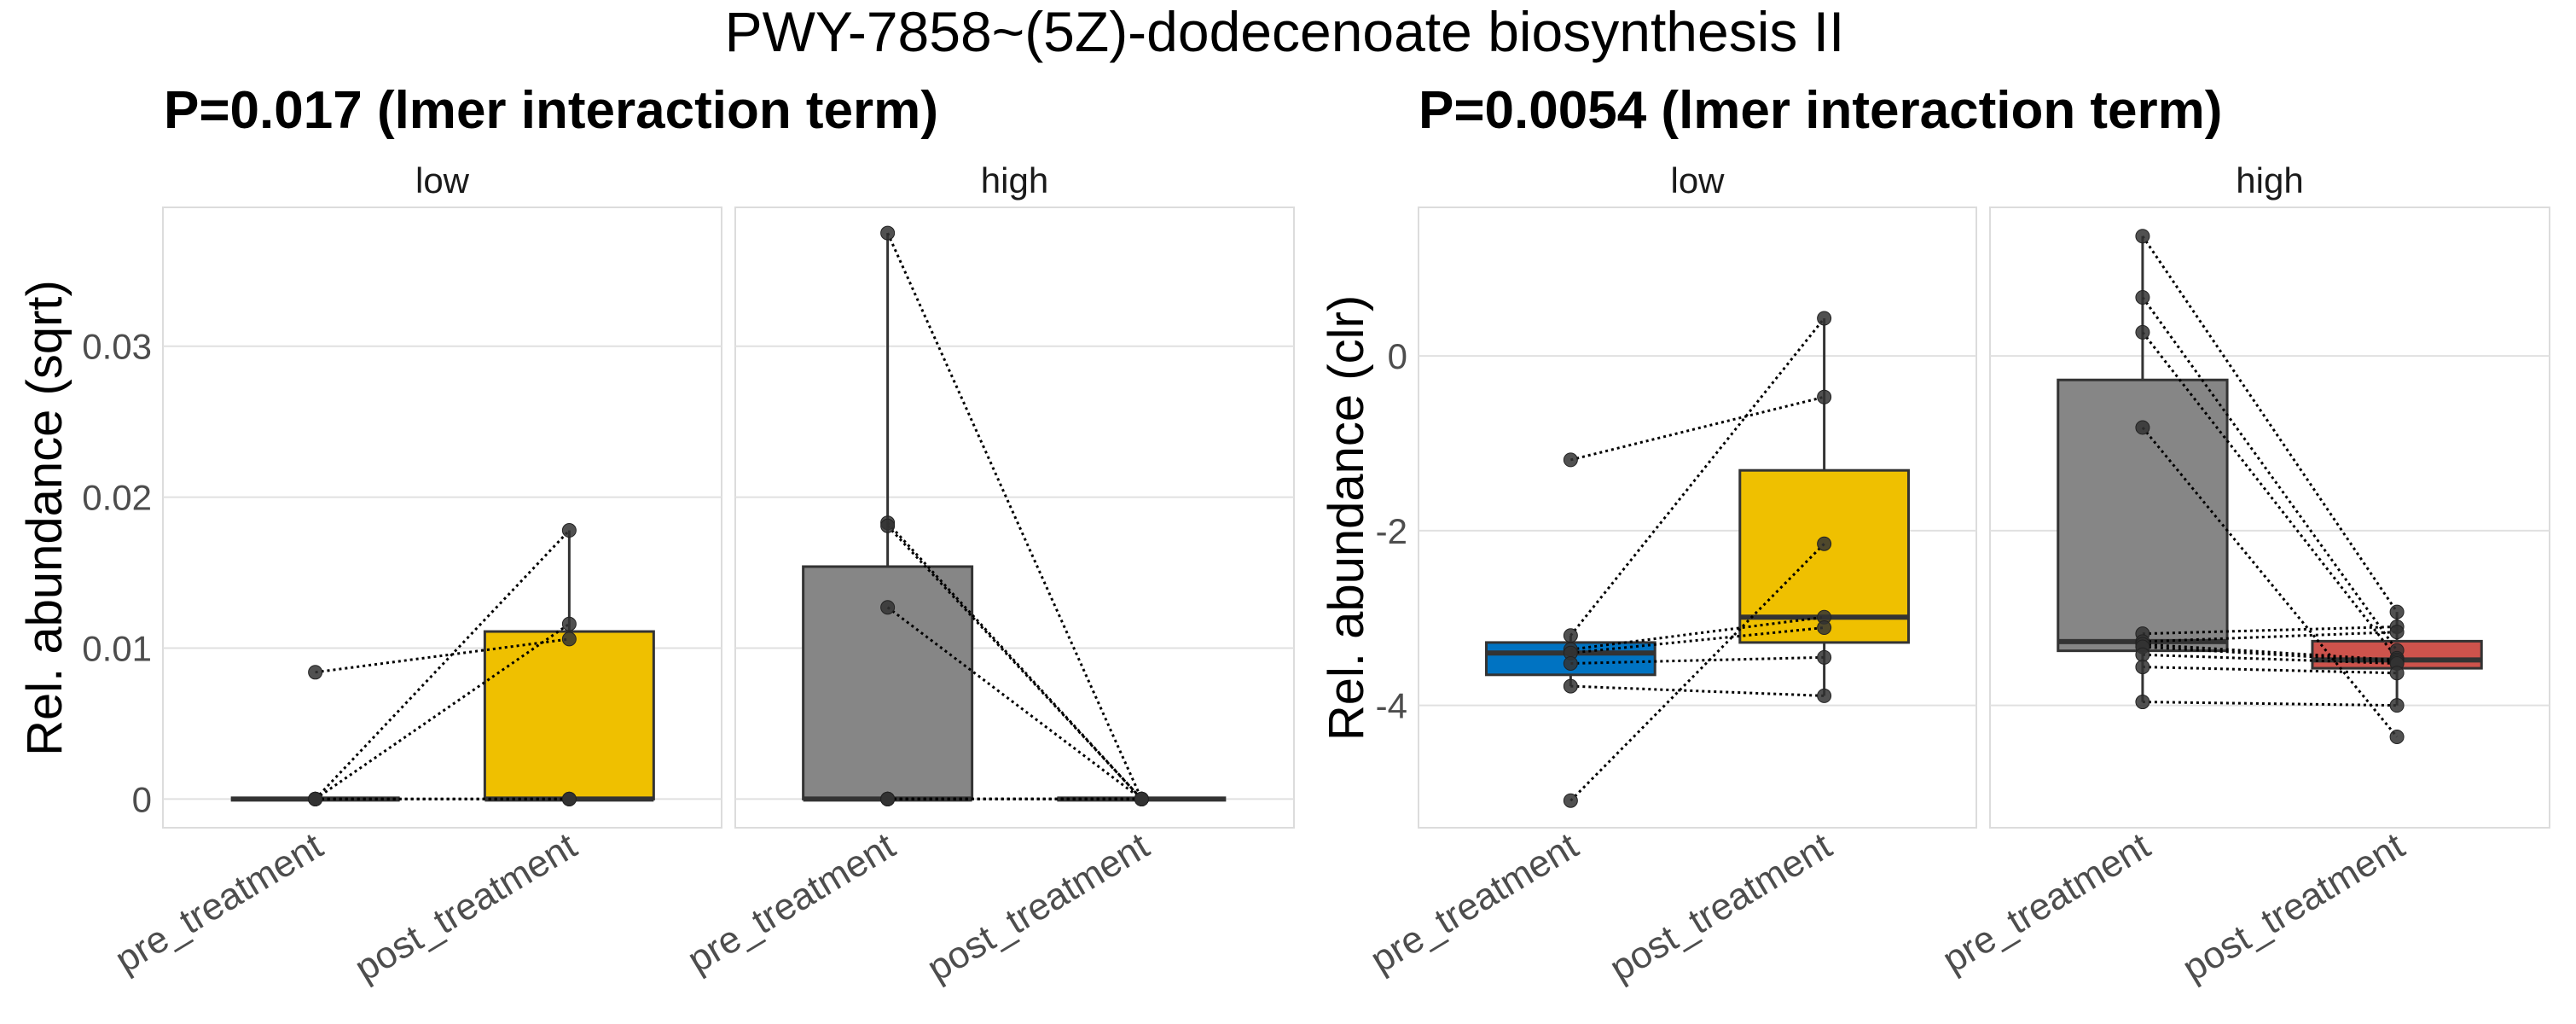  I want to click on y-tick-label: 0.03, so click(117, 347).